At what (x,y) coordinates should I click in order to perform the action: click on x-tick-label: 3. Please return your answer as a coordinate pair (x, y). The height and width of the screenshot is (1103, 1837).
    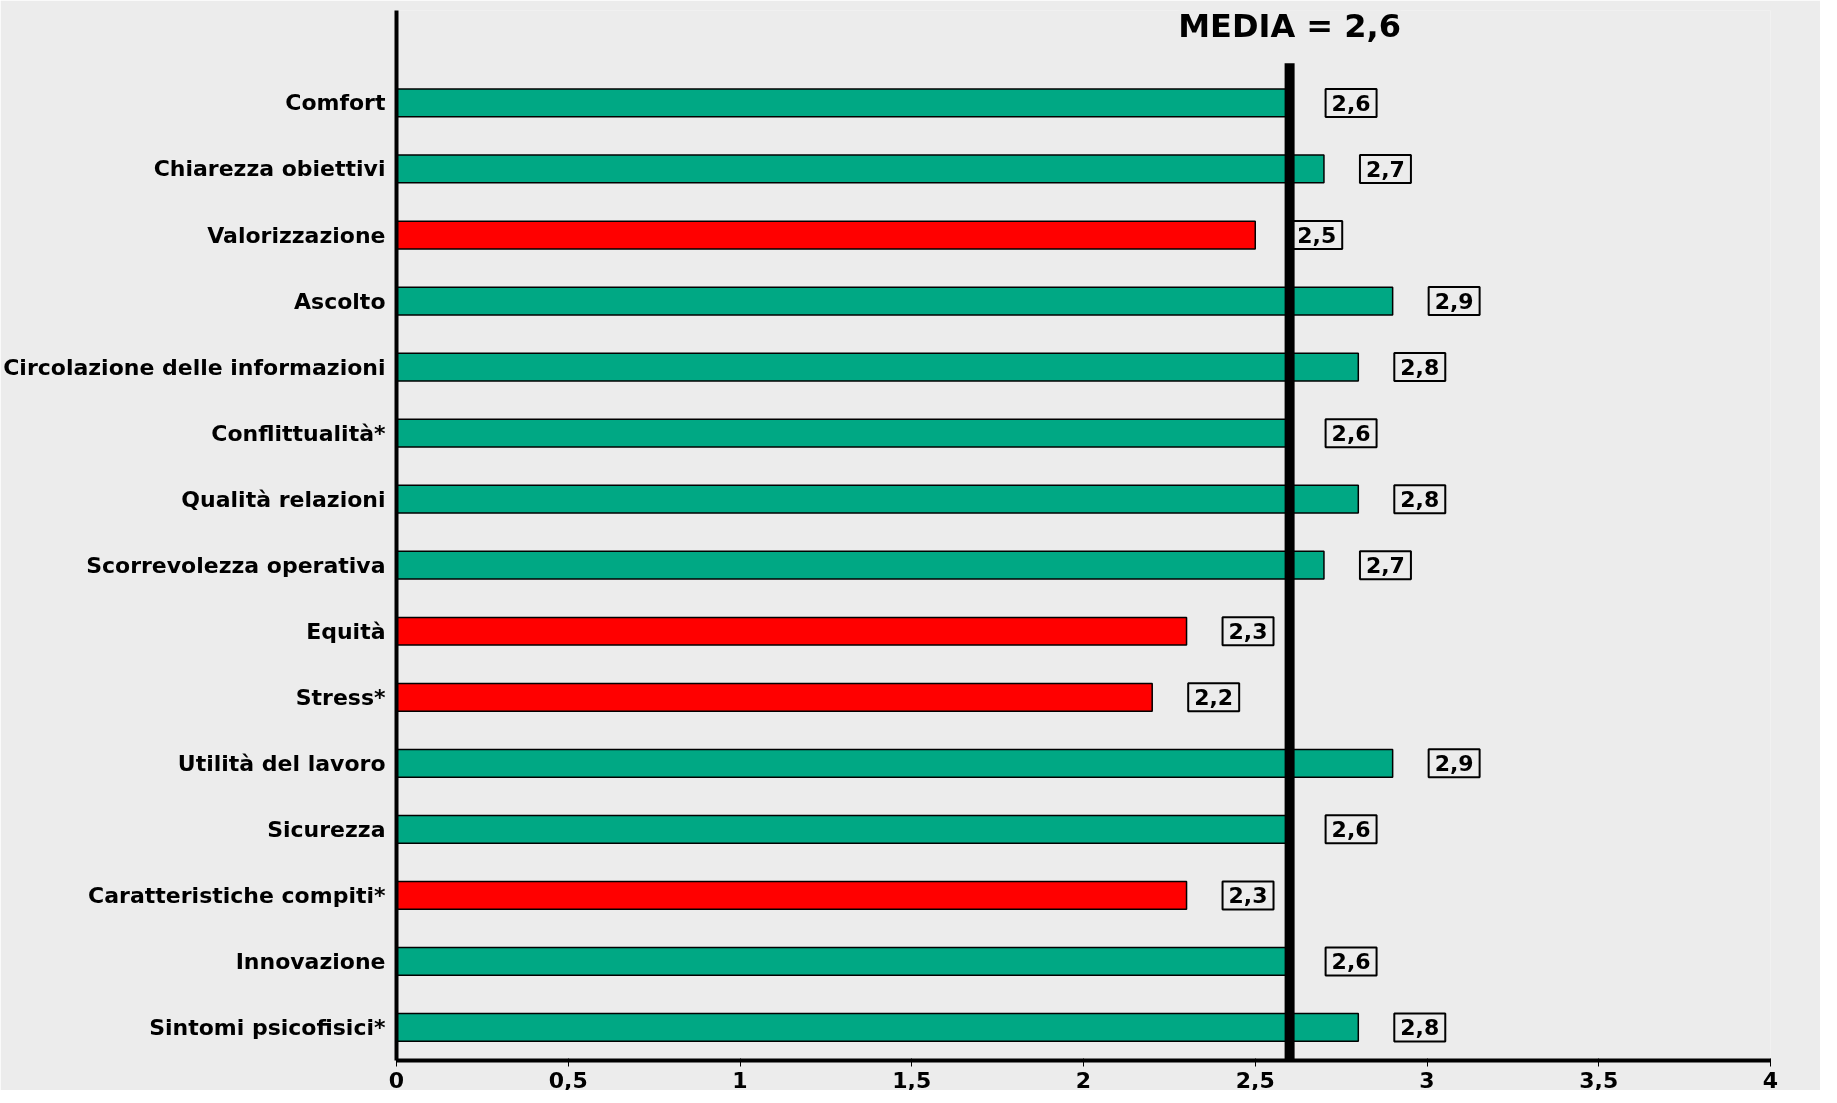
    Looking at the image, I should click on (1427, 1080).